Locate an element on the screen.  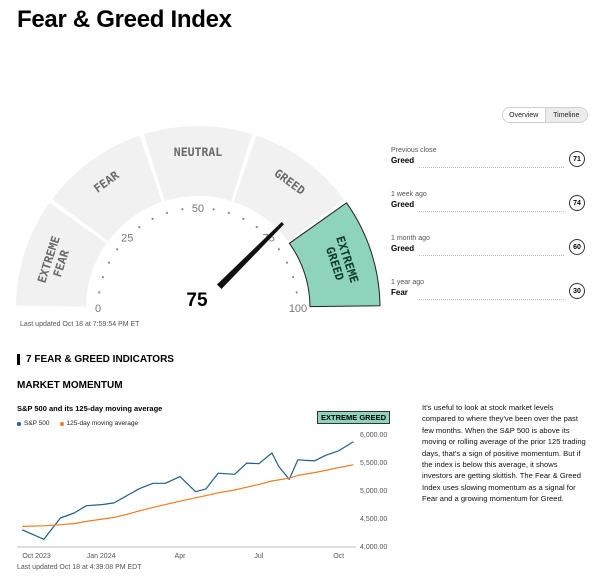
gauge-value: 75 is located at coordinates (197, 300).